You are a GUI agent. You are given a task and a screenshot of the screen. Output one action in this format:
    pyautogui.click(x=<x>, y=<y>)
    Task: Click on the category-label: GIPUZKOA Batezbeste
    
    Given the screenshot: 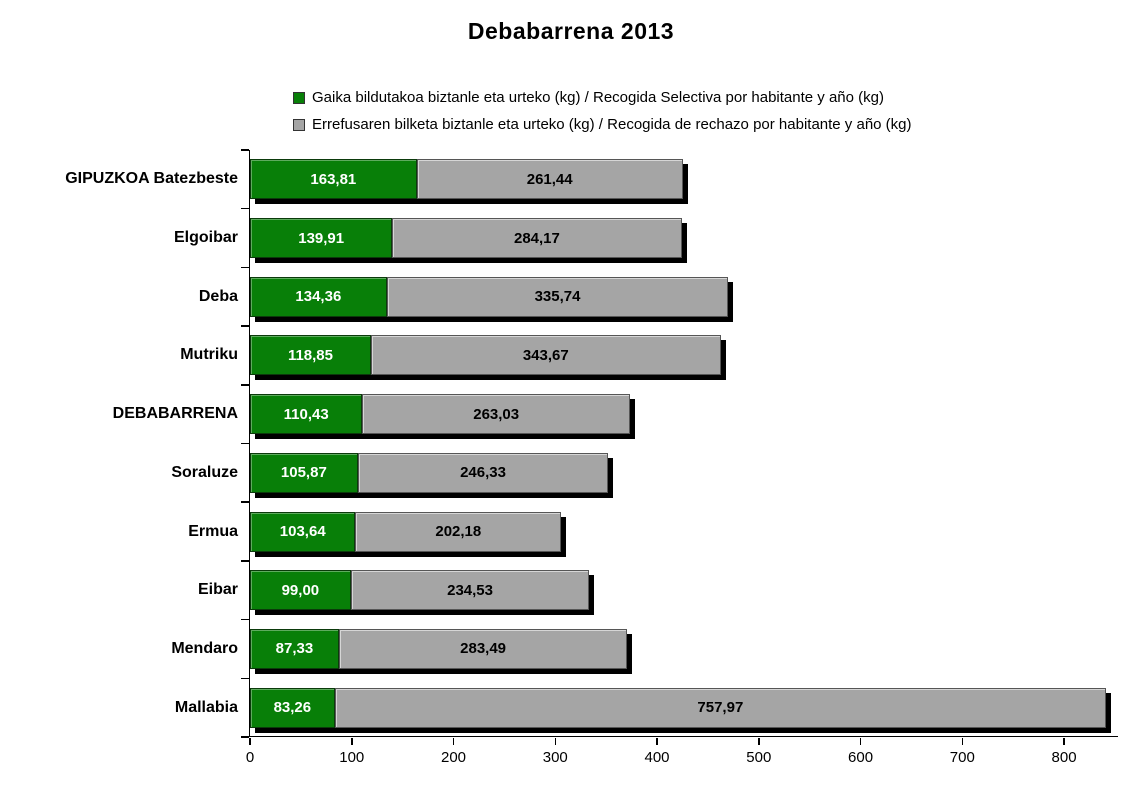 What is the action you would take?
    pyautogui.click(x=151, y=179)
    